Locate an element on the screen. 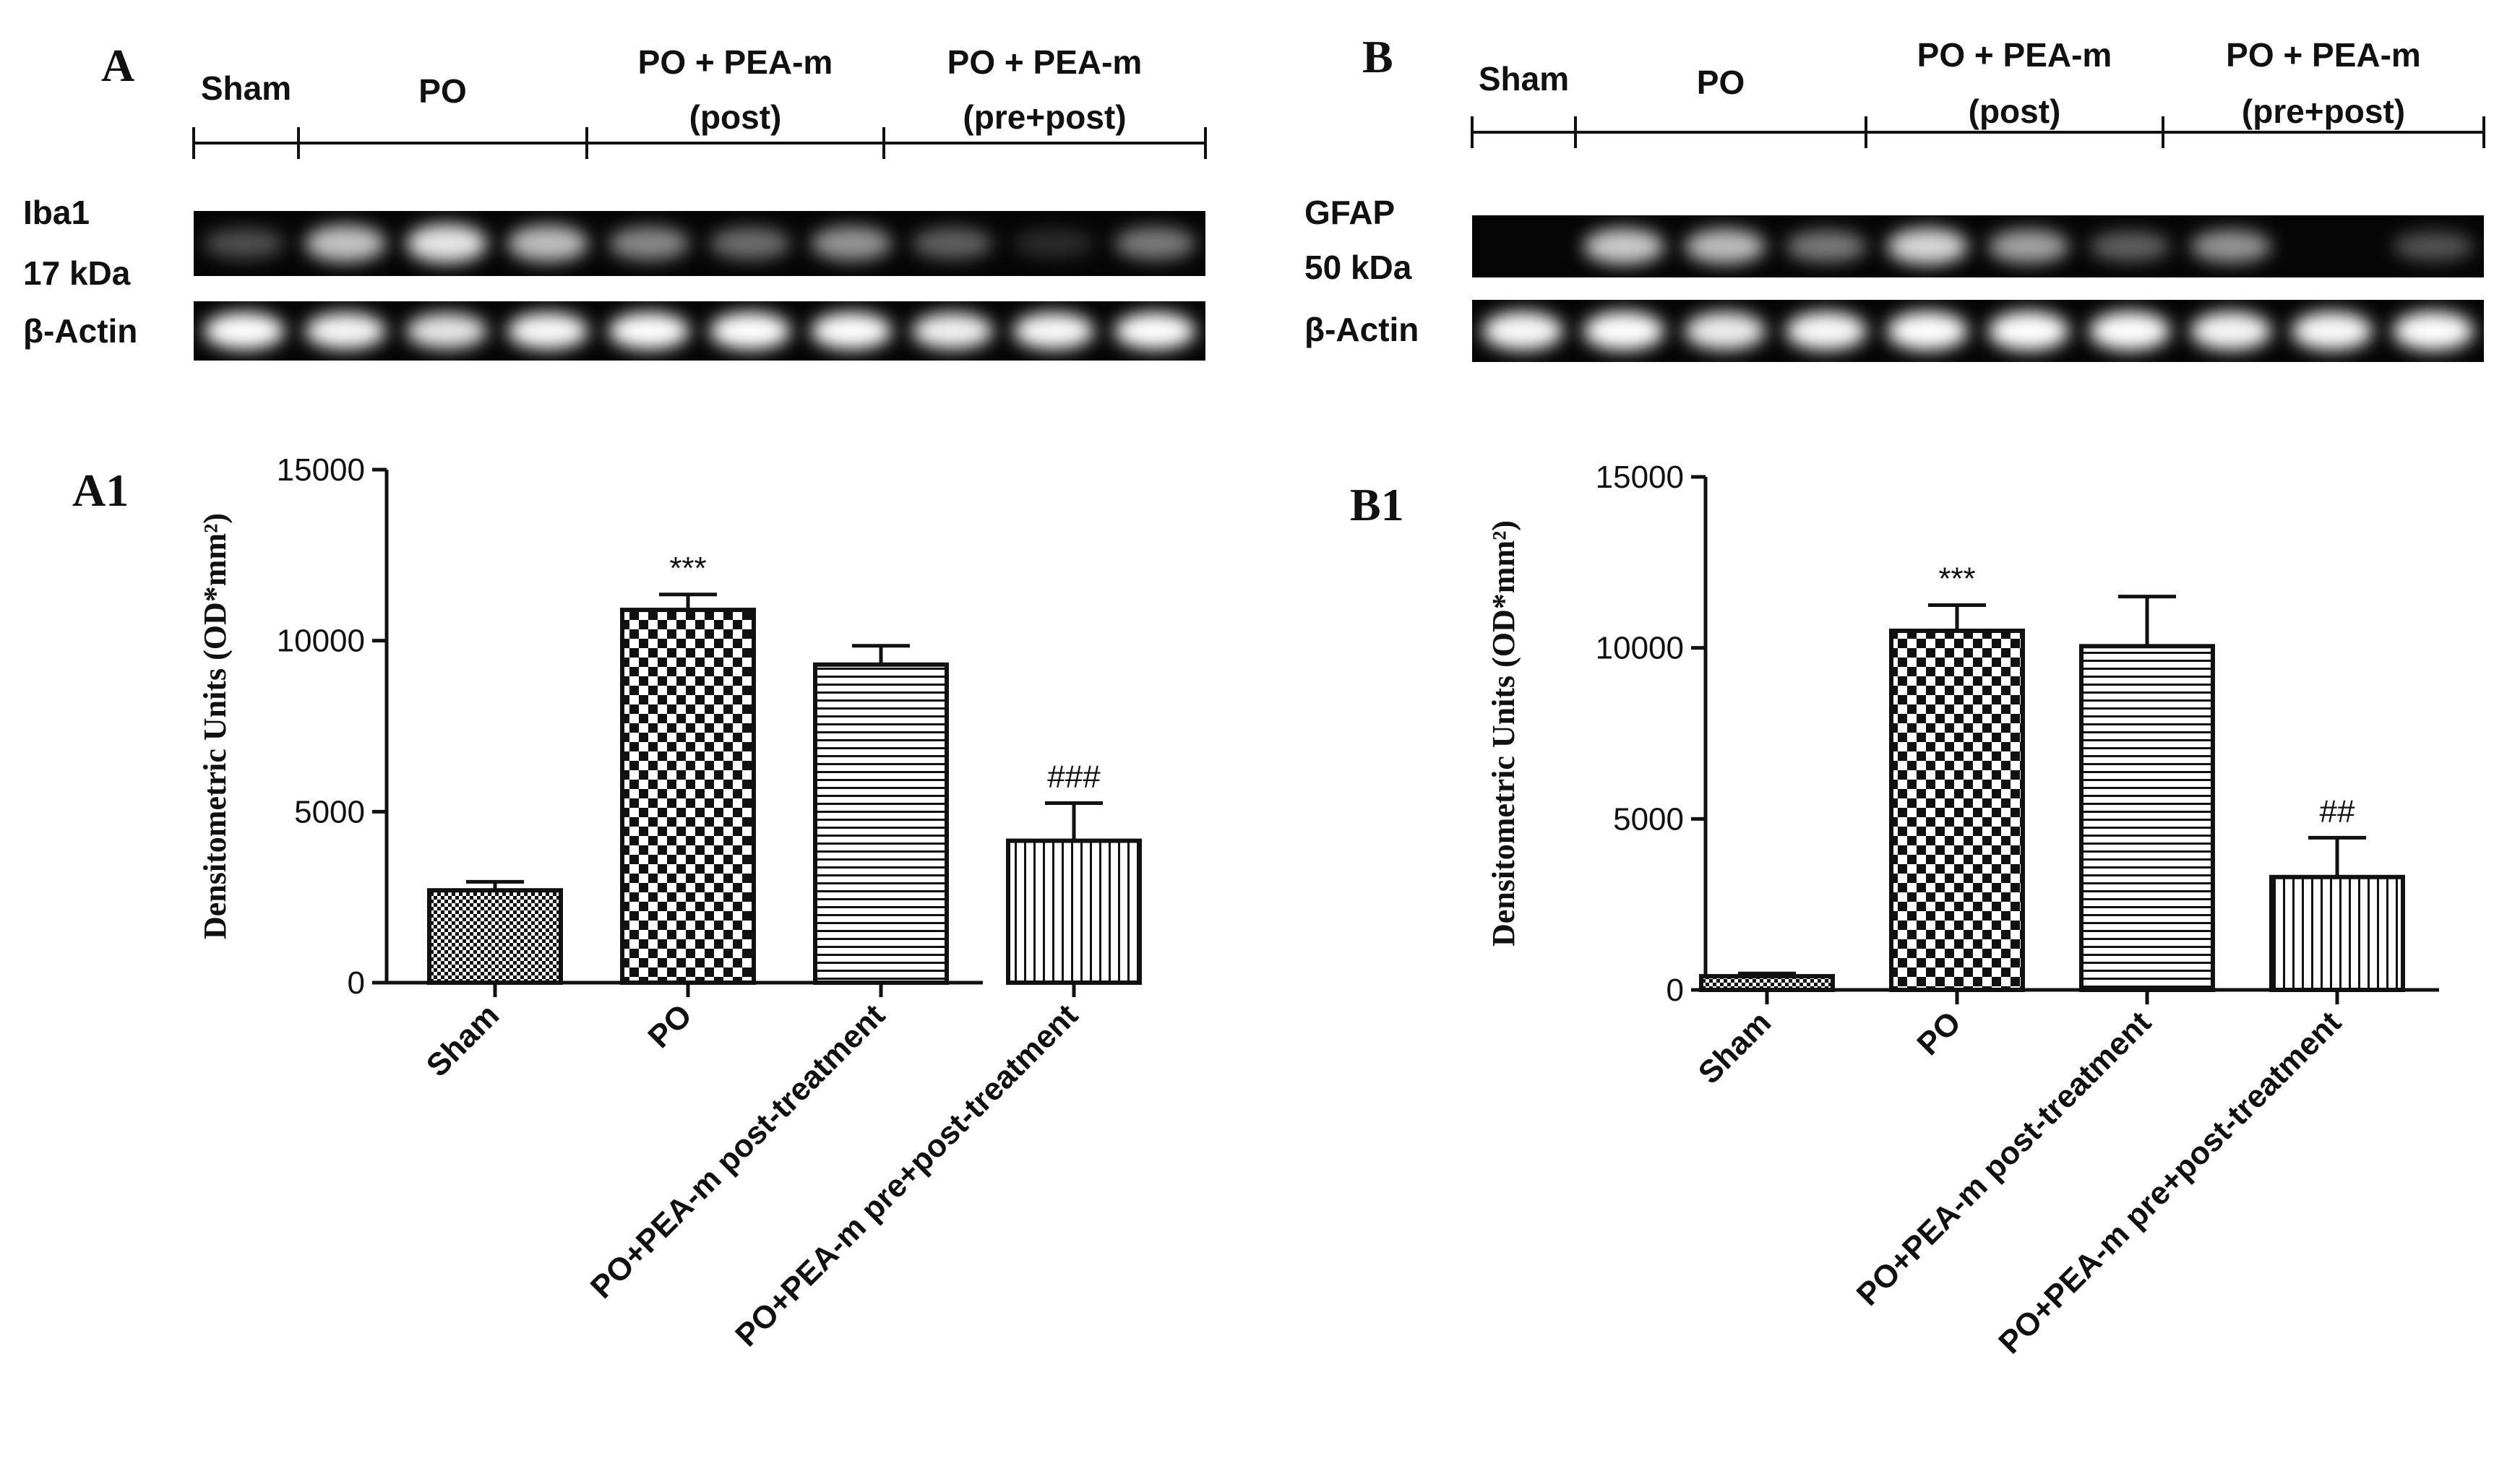 This screenshot has height=1461, width=2520. chart-letter-b1: B1 is located at coordinates (1377, 504).